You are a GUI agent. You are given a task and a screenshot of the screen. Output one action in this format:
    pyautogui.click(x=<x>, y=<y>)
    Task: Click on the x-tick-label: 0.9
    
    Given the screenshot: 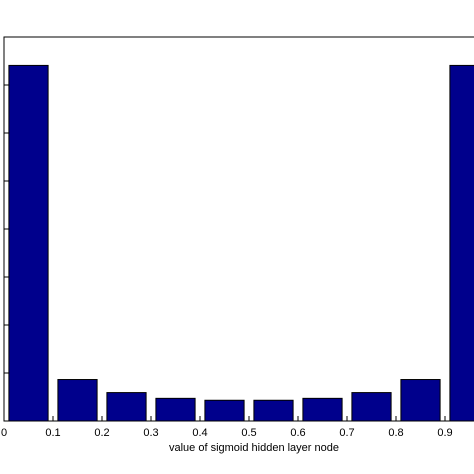 What is the action you would take?
    pyautogui.click(x=444, y=433)
    